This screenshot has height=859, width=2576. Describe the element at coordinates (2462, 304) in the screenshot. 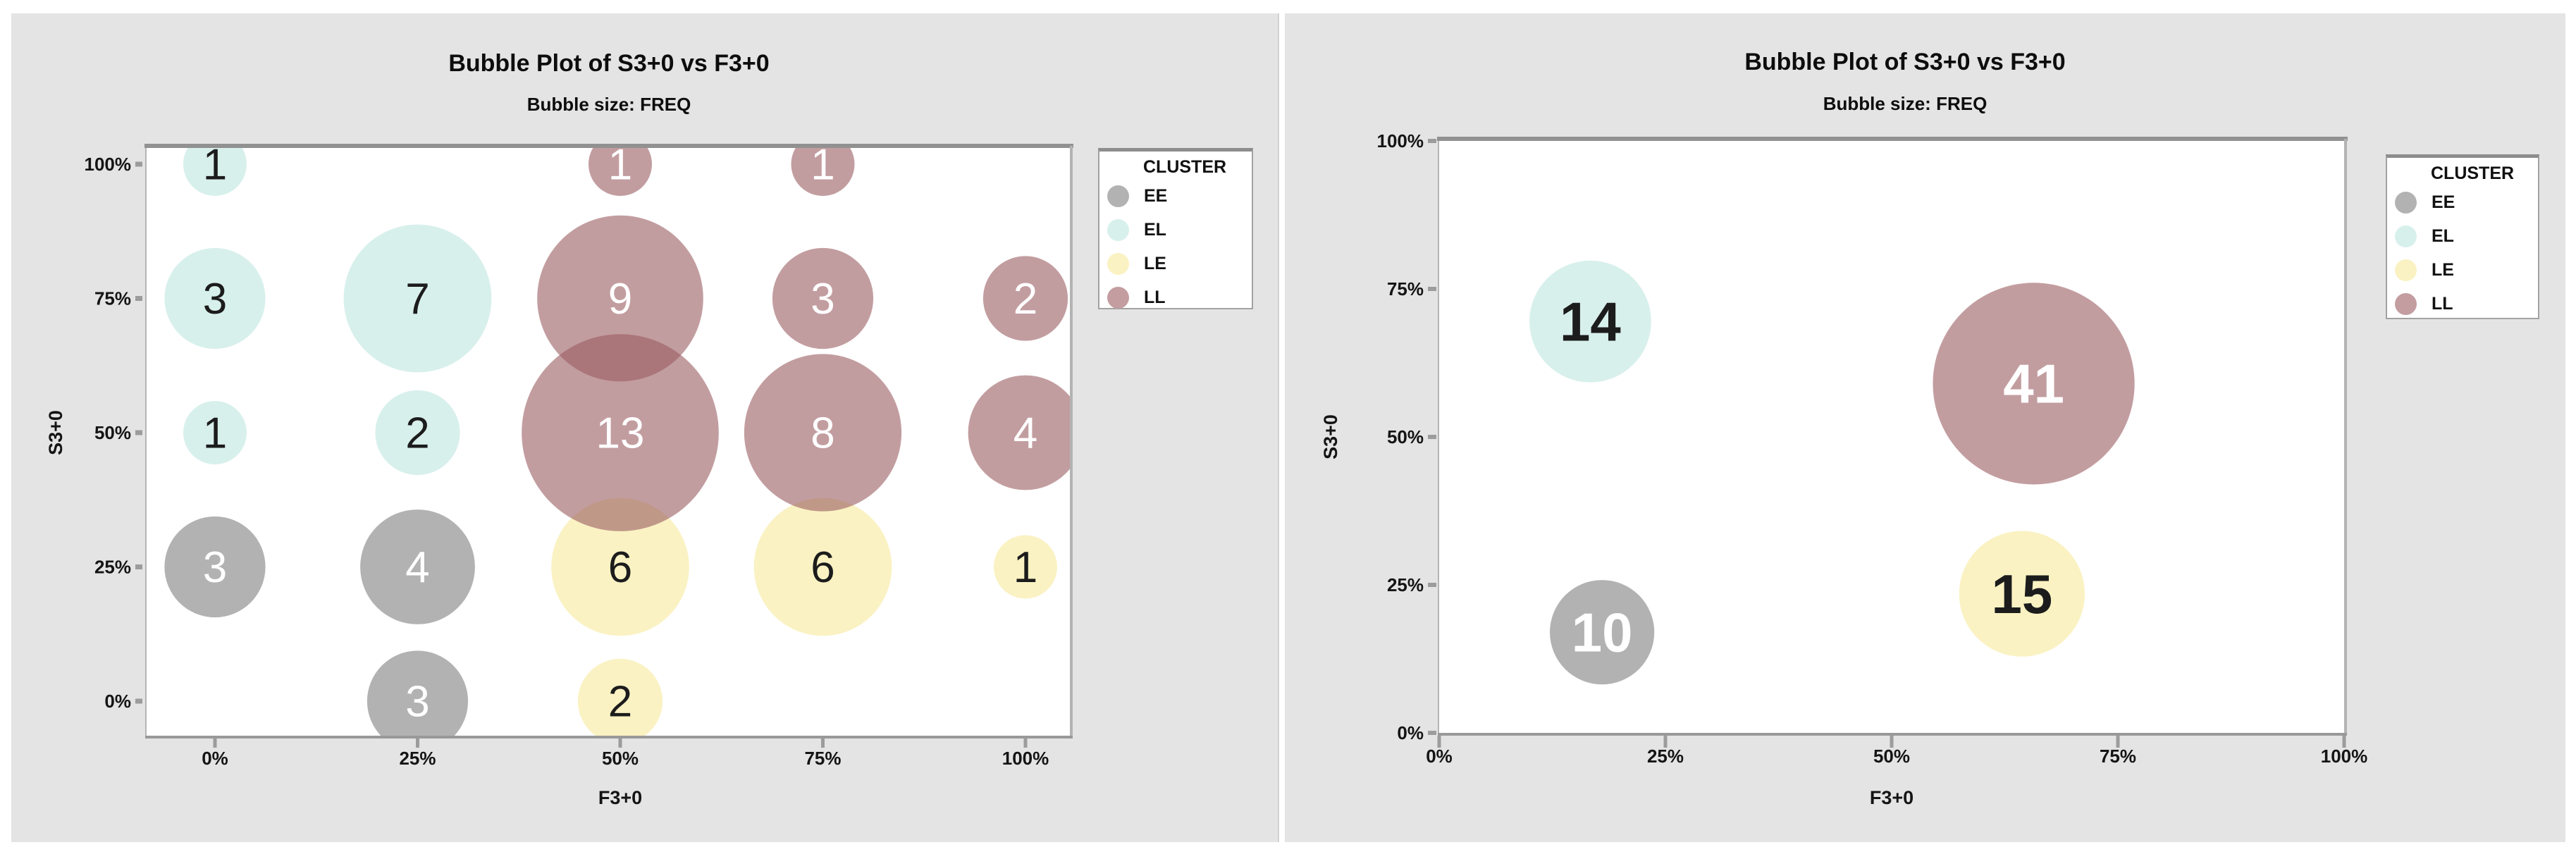

I see `legend-item-LL: LL` at that location.